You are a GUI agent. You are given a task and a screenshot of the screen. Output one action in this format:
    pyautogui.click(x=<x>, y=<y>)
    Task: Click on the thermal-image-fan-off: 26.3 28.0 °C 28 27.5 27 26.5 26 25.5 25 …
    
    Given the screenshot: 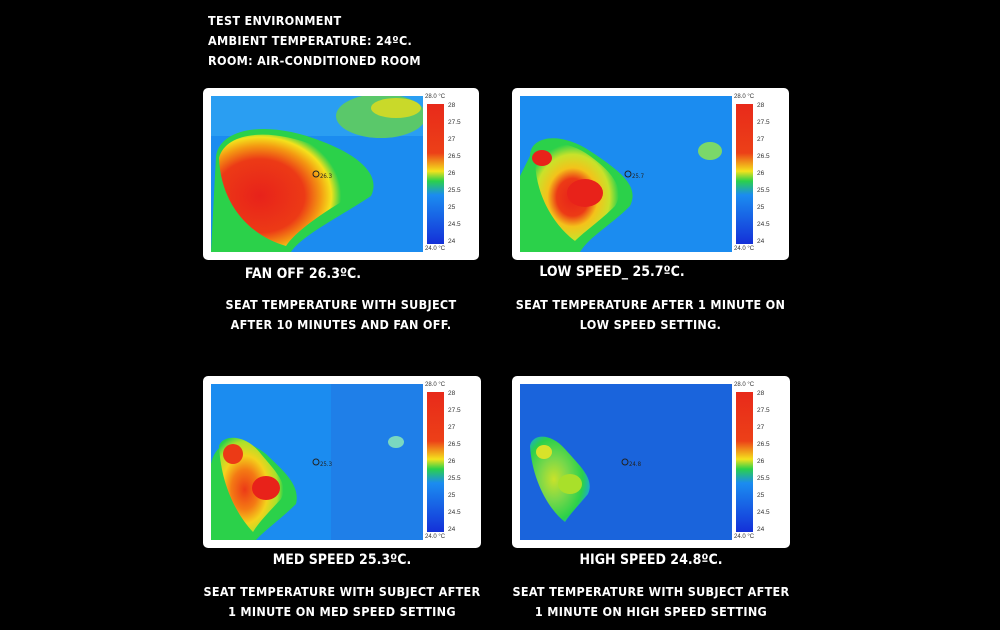 What is the action you would take?
    pyautogui.click(x=341, y=174)
    